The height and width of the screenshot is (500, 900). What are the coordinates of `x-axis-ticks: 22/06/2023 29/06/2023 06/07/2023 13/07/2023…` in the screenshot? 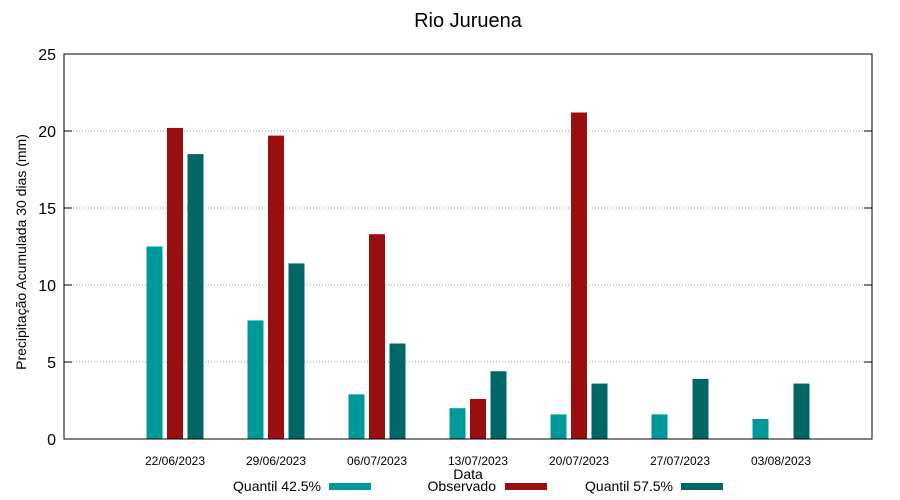 It's located at (478, 461).